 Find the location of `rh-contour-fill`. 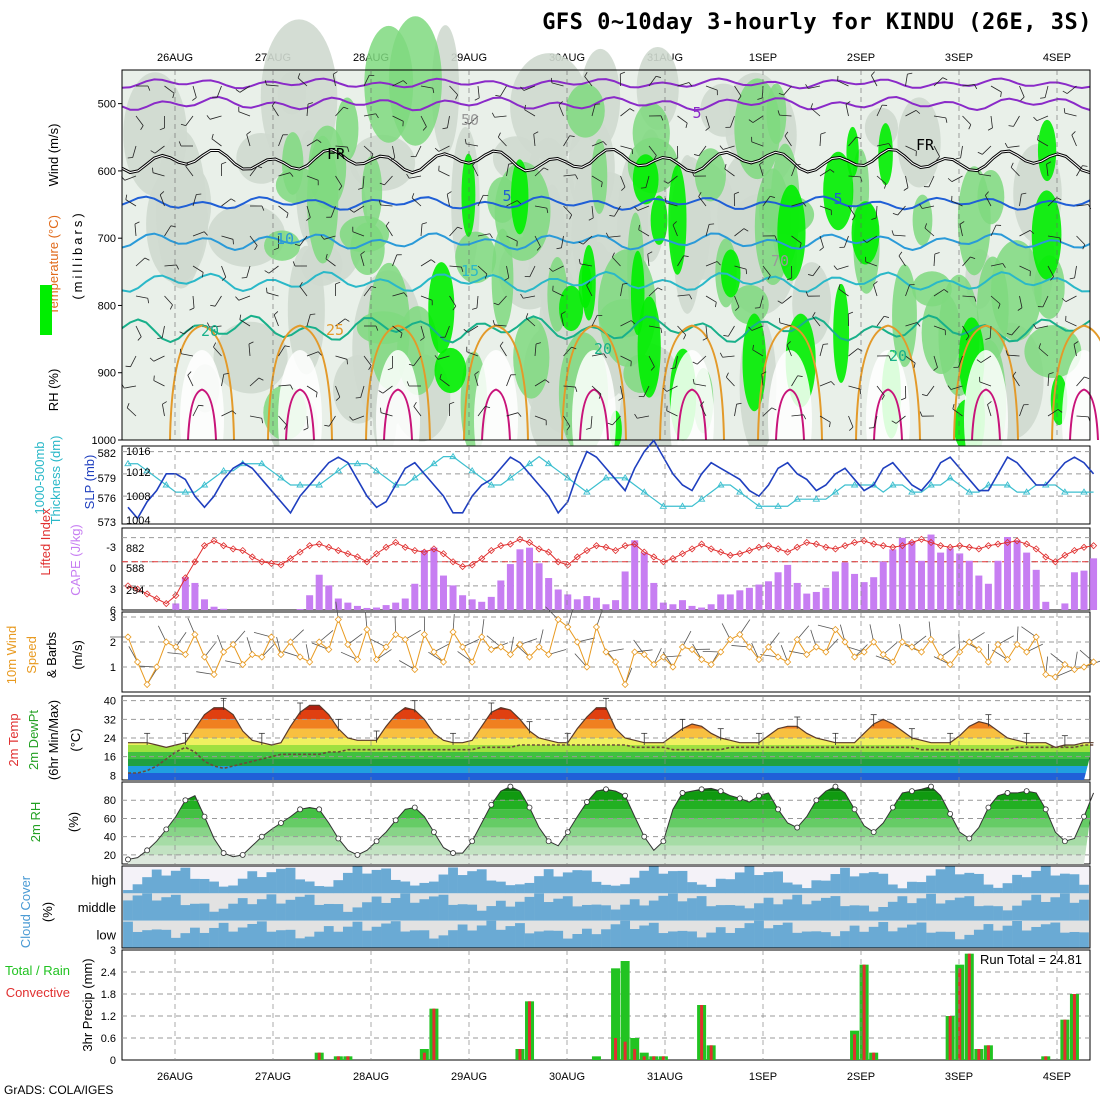

rh-contour-fill is located at coordinates (261, 158).